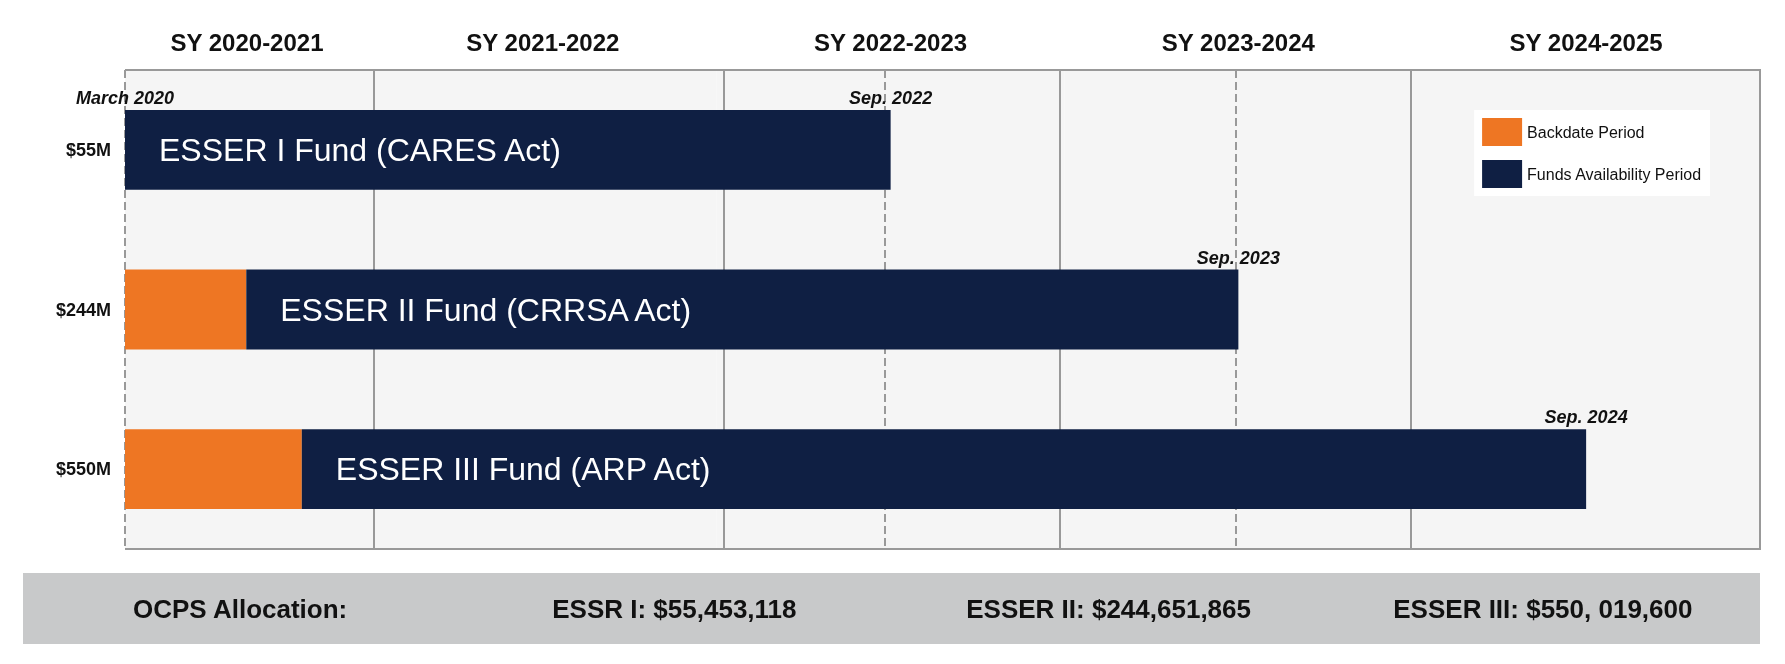  What do you see at coordinates (125, 97) in the screenshot?
I see `annotation: March 2020` at bounding box center [125, 97].